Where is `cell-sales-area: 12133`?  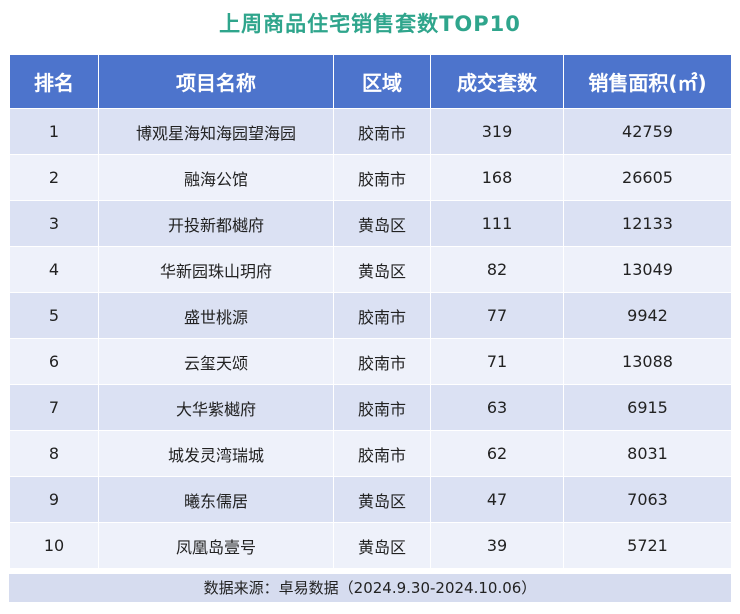
cell-sales-area: 12133 is located at coordinates (647, 223).